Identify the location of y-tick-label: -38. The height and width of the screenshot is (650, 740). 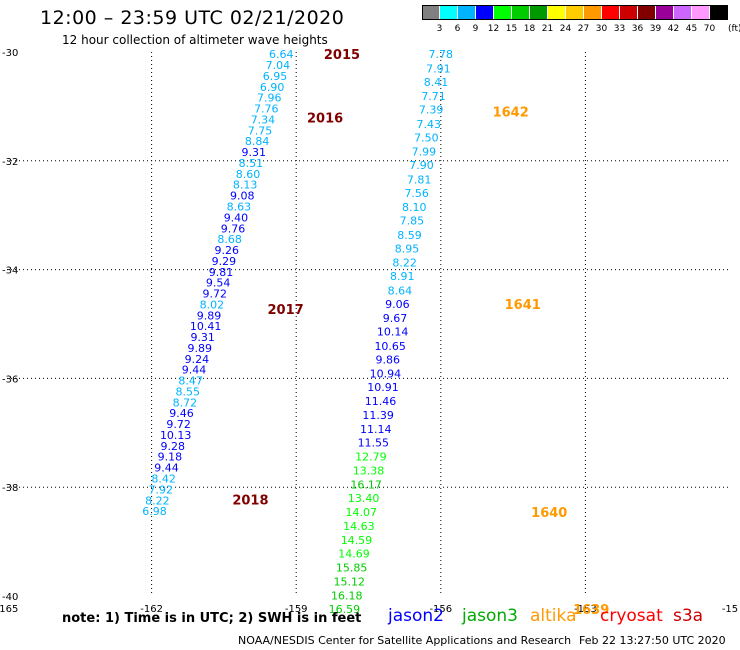
(10, 488).